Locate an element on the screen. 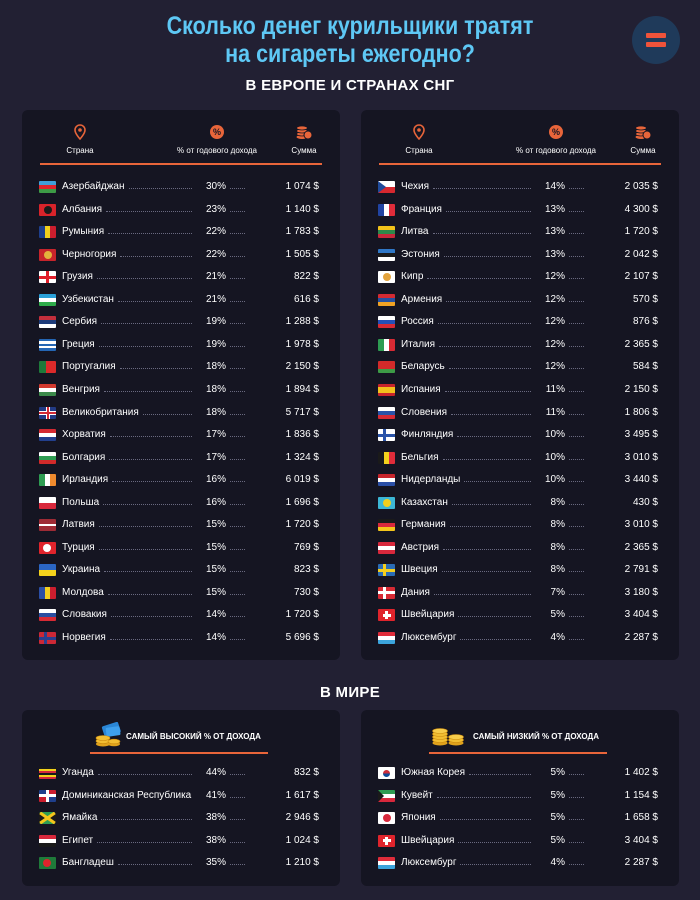 Image resolution: width=700 pixels, height=900 pixels. country-name: Швеция is located at coordinates (419, 570).